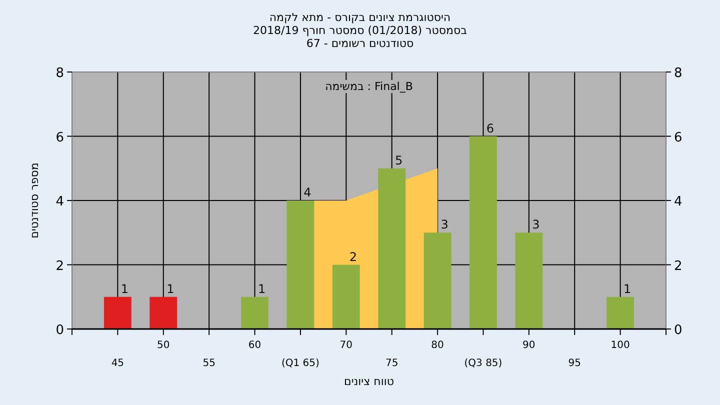  Describe the element at coordinates (60, 73) in the screenshot. I see `y-tick-label: 8` at that location.